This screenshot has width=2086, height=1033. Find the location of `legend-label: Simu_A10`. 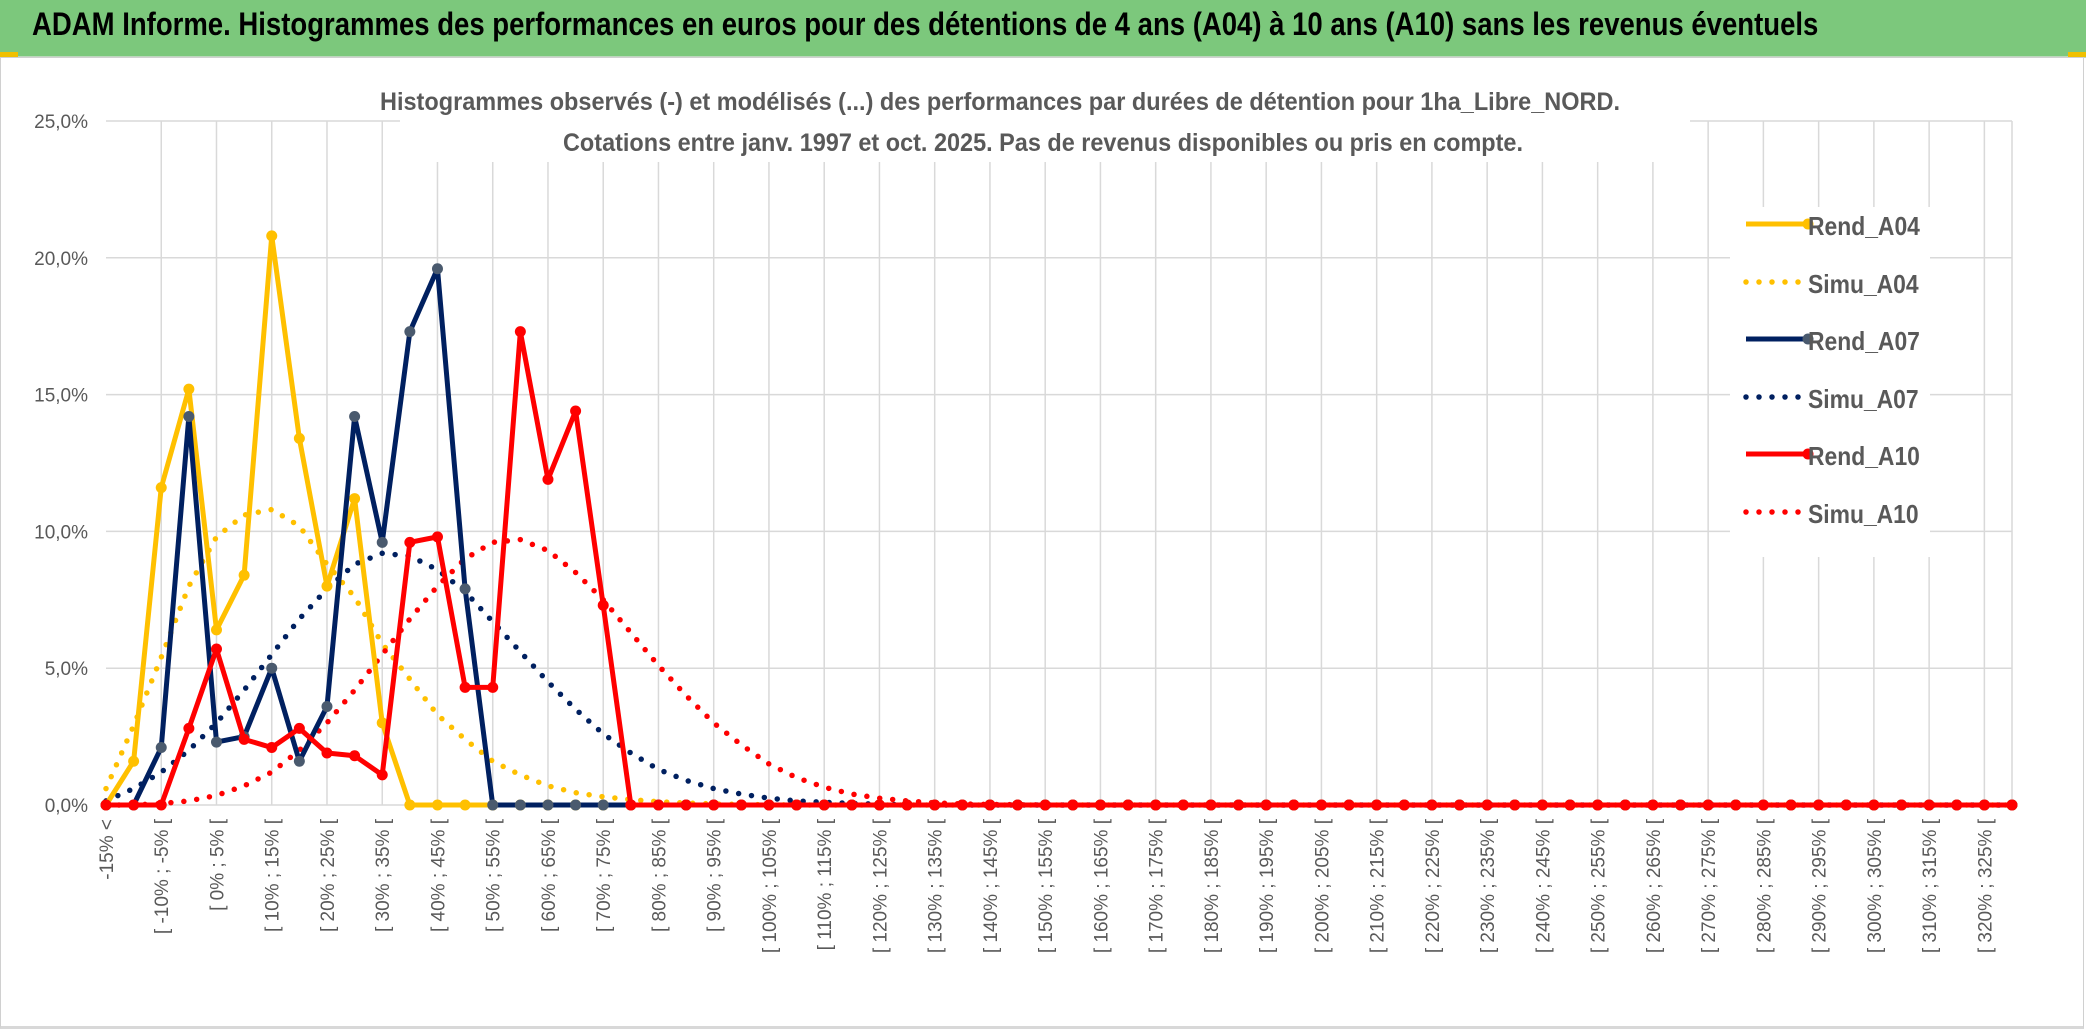

legend-label: Simu_A10 is located at coordinates (1863, 513).